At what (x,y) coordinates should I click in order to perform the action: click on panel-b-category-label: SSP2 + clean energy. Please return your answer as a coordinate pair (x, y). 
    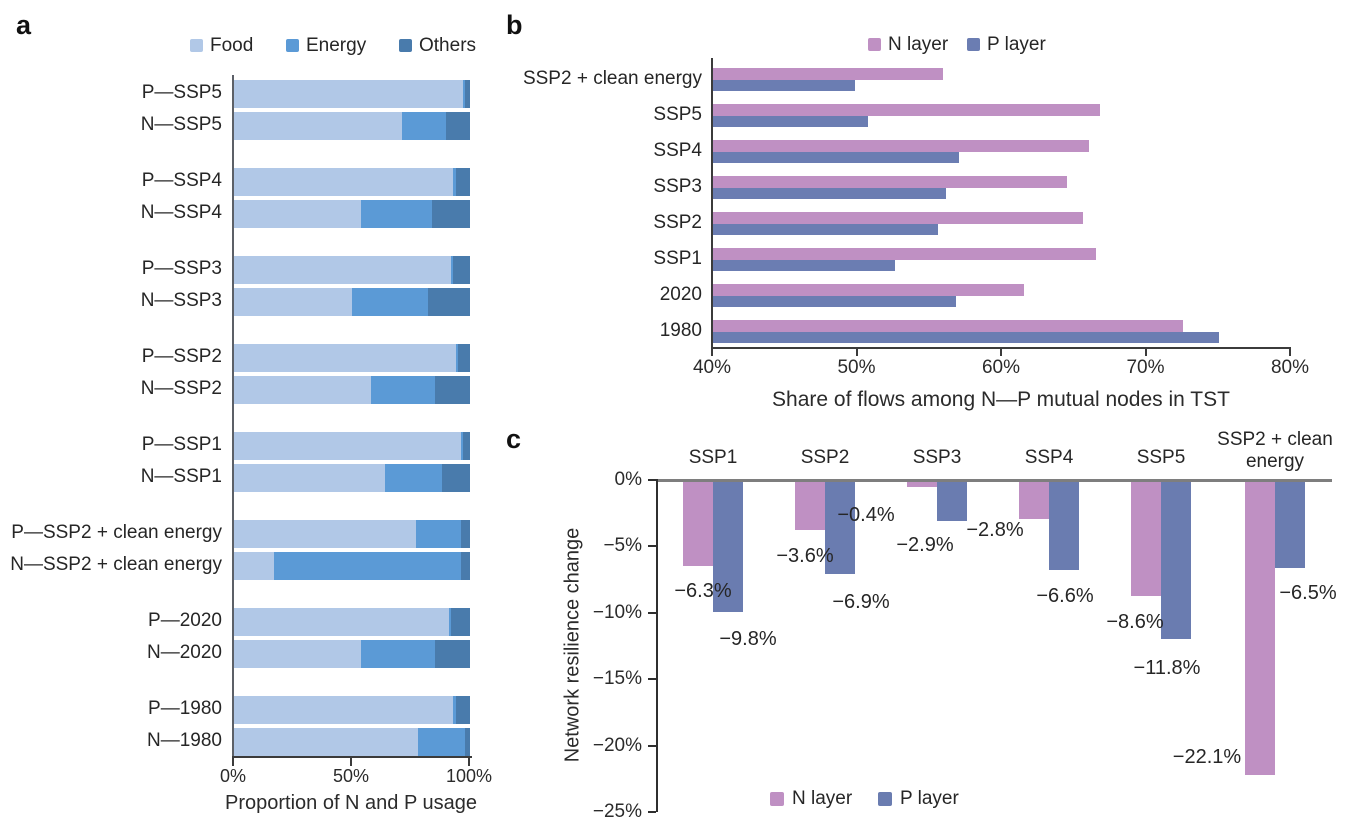
    Looking at the image, I should click on (612, 78).